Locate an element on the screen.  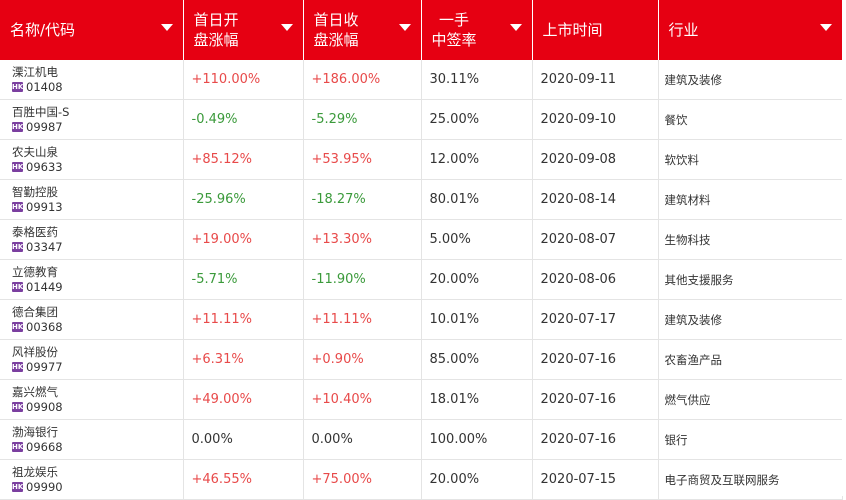
stock-cell: 德合集团 HK 00368 is located at coordinates (92, 319).